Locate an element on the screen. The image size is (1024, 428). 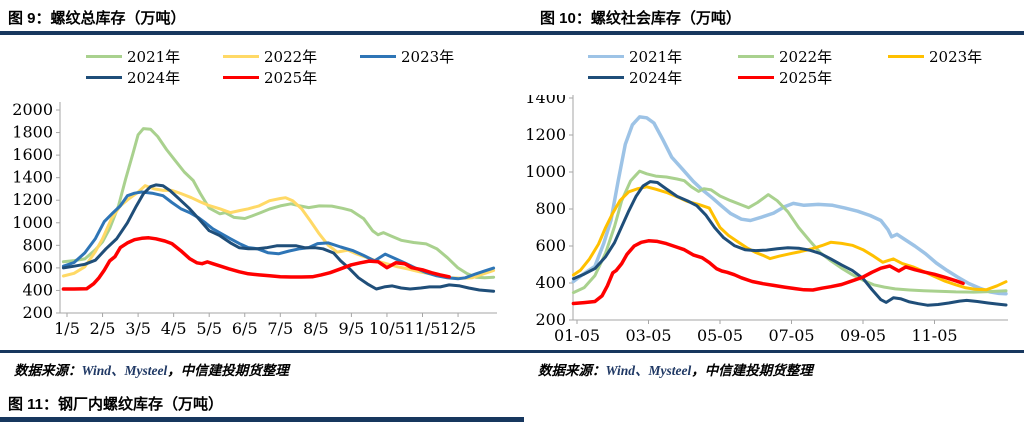
x-tick-label: 12/5 is located at coordinates (458, 328).